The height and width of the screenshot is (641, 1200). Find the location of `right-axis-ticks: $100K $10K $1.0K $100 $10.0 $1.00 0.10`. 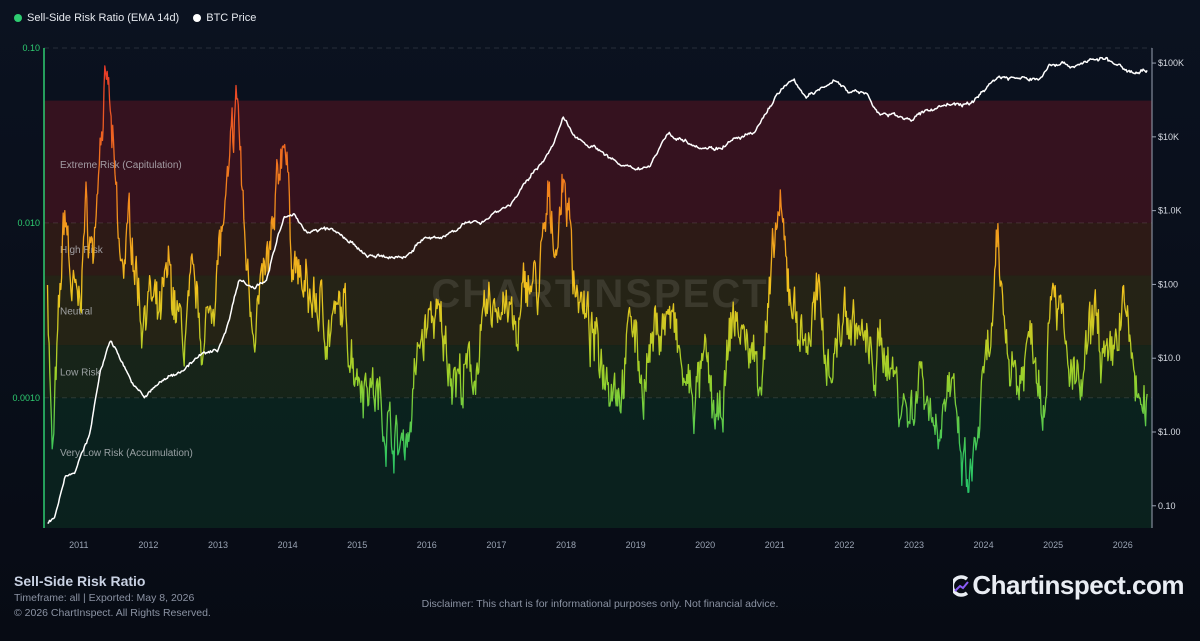

right-axis-ticks: $100K $10K $1.0K $100 $10.0 $1.00 0.10 is located at coordinates (1168, 284).